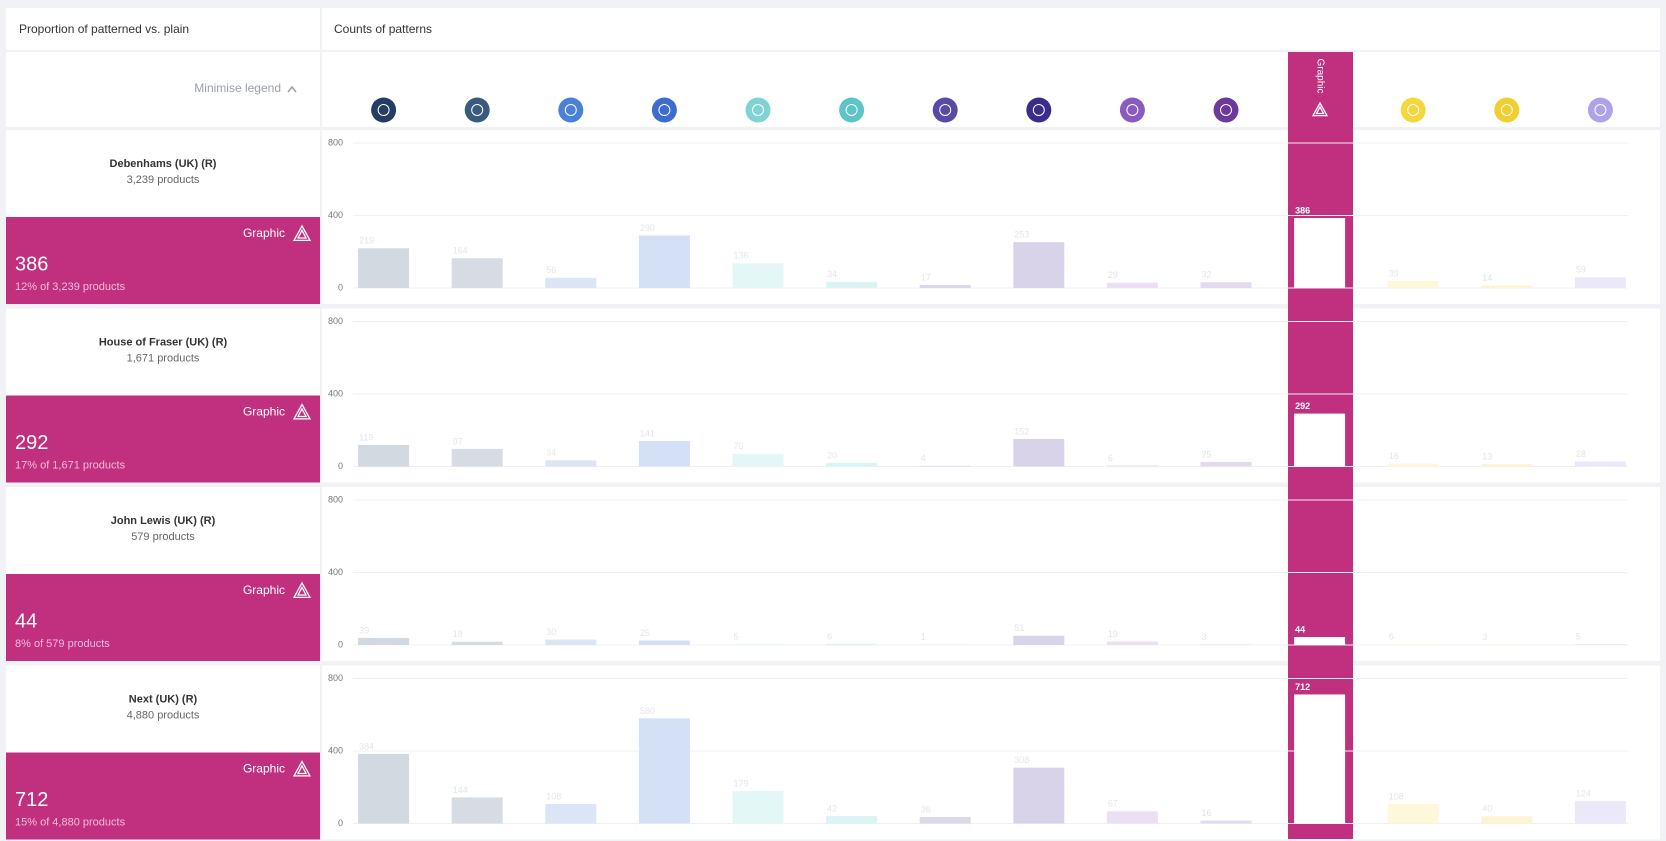 This screenshot has width=1666, height=841. What do you see at coordinates (1113, 804) in the screenshot?
I see `bar-value-label: 67` at bounding box center [1113, 804].